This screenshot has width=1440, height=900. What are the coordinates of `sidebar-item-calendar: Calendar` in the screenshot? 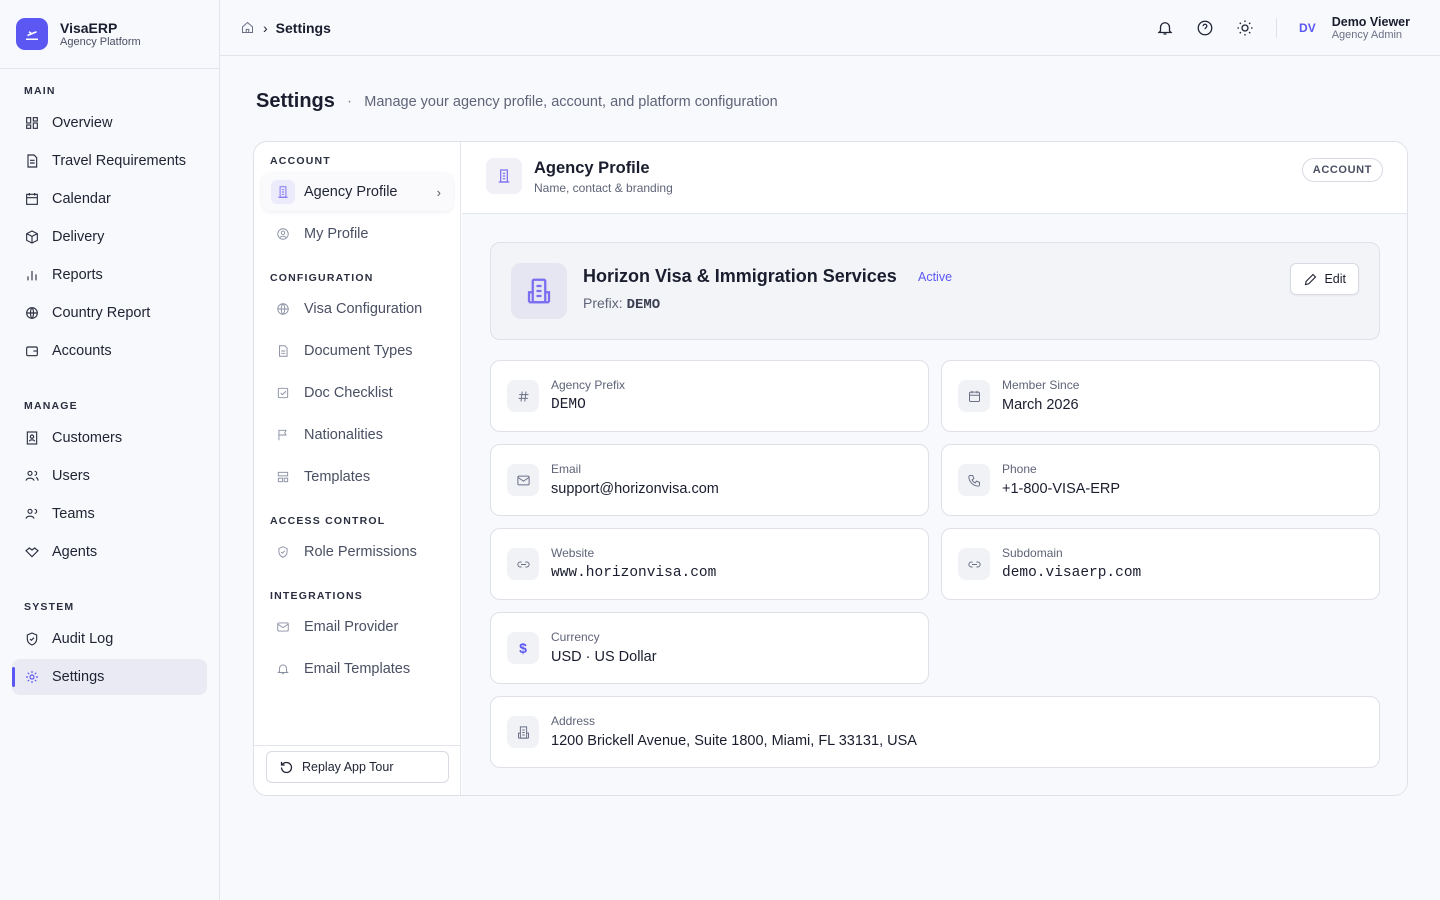 It's located at (109, 199).